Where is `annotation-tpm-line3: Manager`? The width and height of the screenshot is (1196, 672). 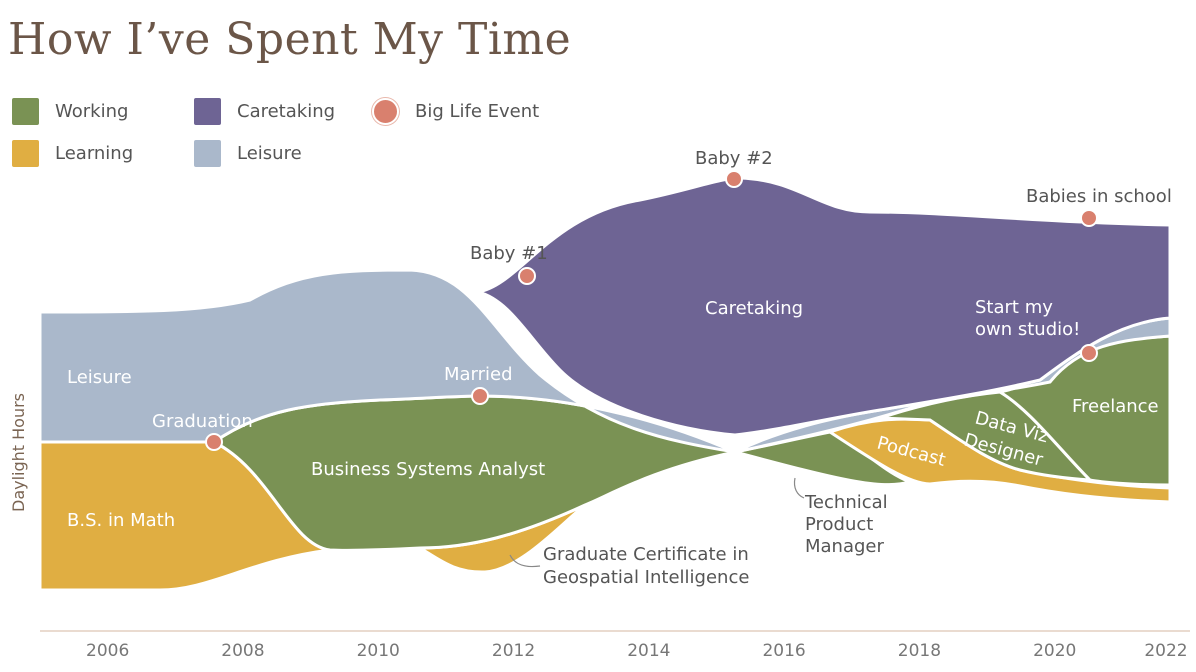
annotation-tpm-line3: Manager is located at coordinates (844, 546).